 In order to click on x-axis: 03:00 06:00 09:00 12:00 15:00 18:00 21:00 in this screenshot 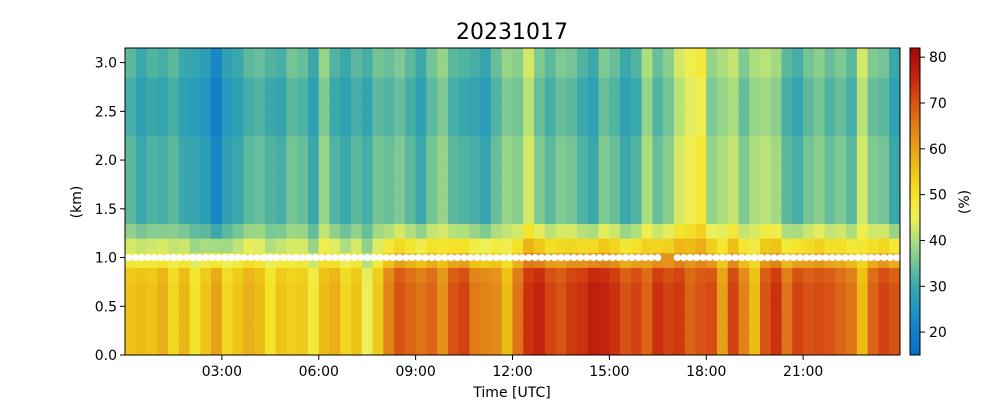, I will do `click(512, 367)`.